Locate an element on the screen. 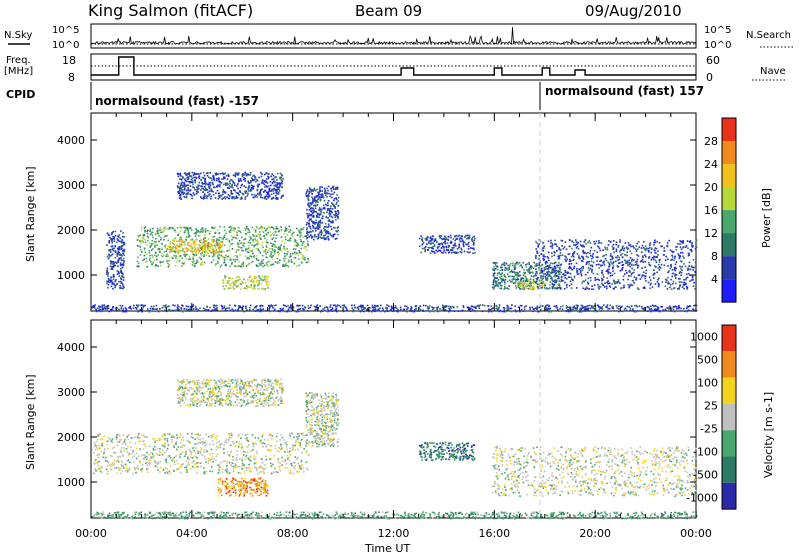  cpid-label: CPID is located at coordinates (20, 94).